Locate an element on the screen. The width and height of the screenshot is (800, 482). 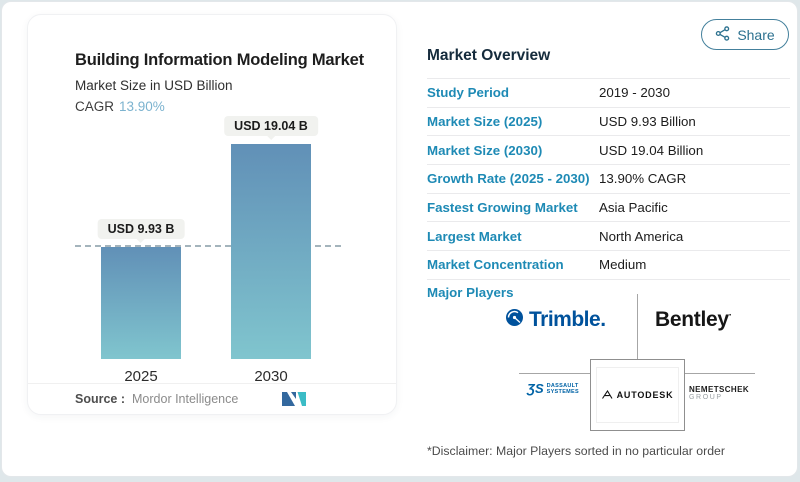
dassault-line2: SYSTEMES is located at coordinates (562, 391).